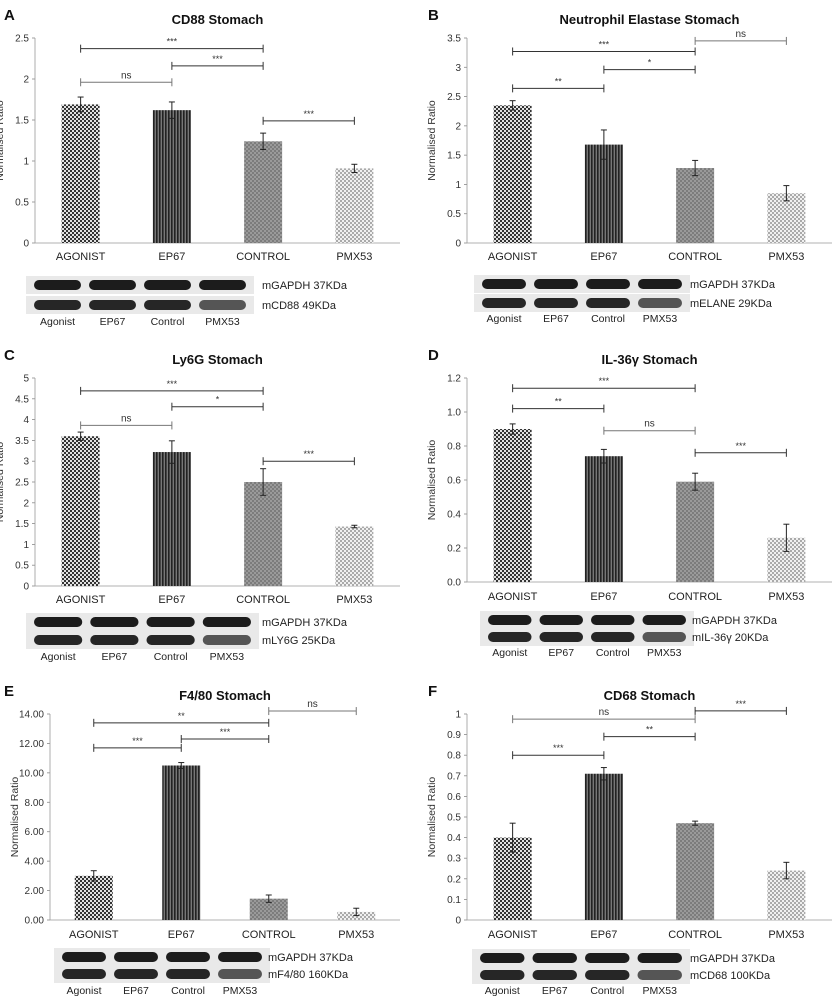 This screenshot has height=1000, width=836. Describe the element at coordinates (31, 773) in the screenshot. I see `y-tick-label: 10.00` at that location.